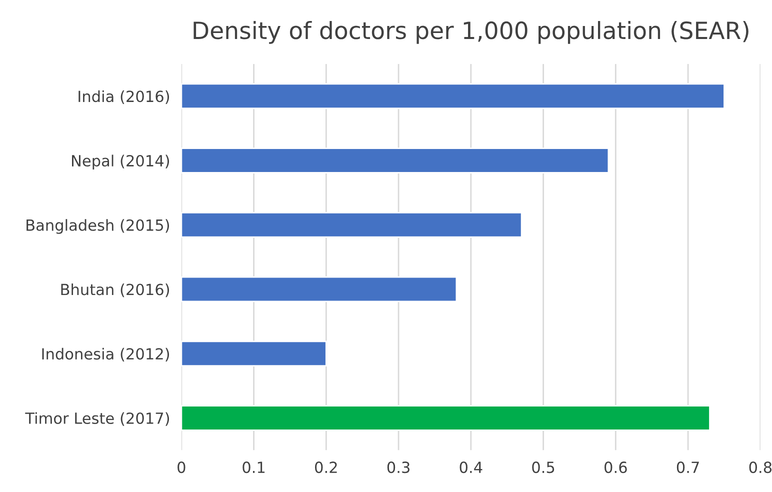  Describe the element at coordinates (105, 355) in the screenshot. I see `y-tick-label: Indonesia (2012)` at that location.